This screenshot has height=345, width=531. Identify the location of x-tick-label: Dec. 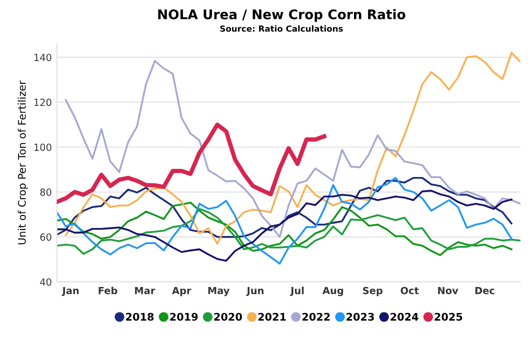
(484, 290).